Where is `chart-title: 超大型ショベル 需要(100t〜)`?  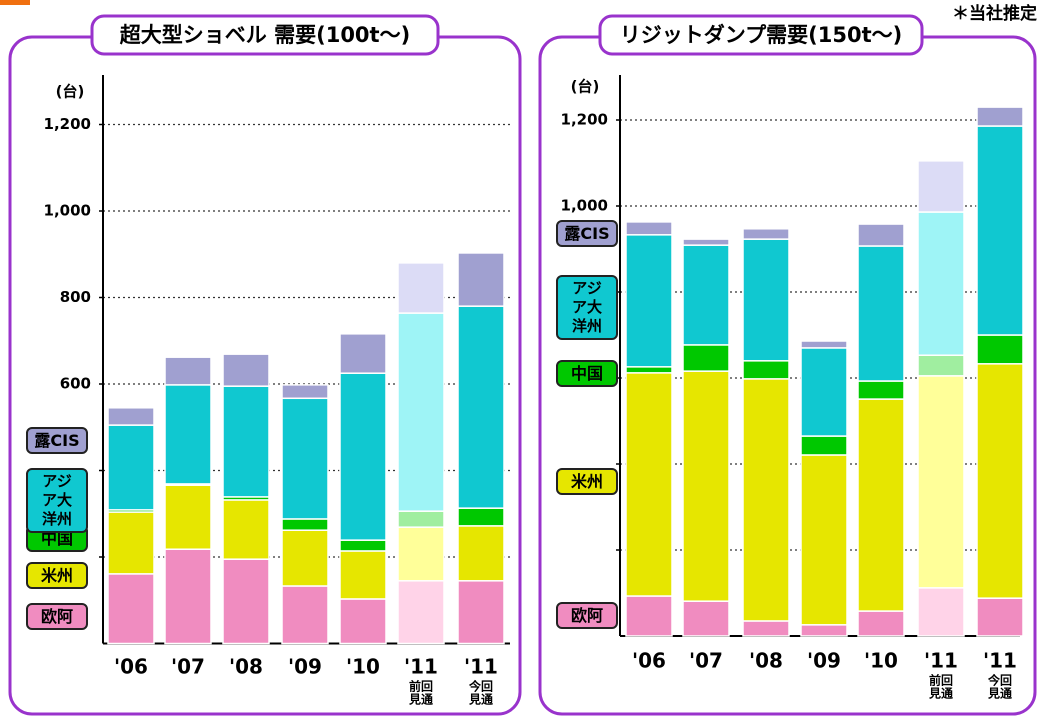
chart-title: 超大型ショベル 需要(100t〜) is located at coordinates (265, 35).